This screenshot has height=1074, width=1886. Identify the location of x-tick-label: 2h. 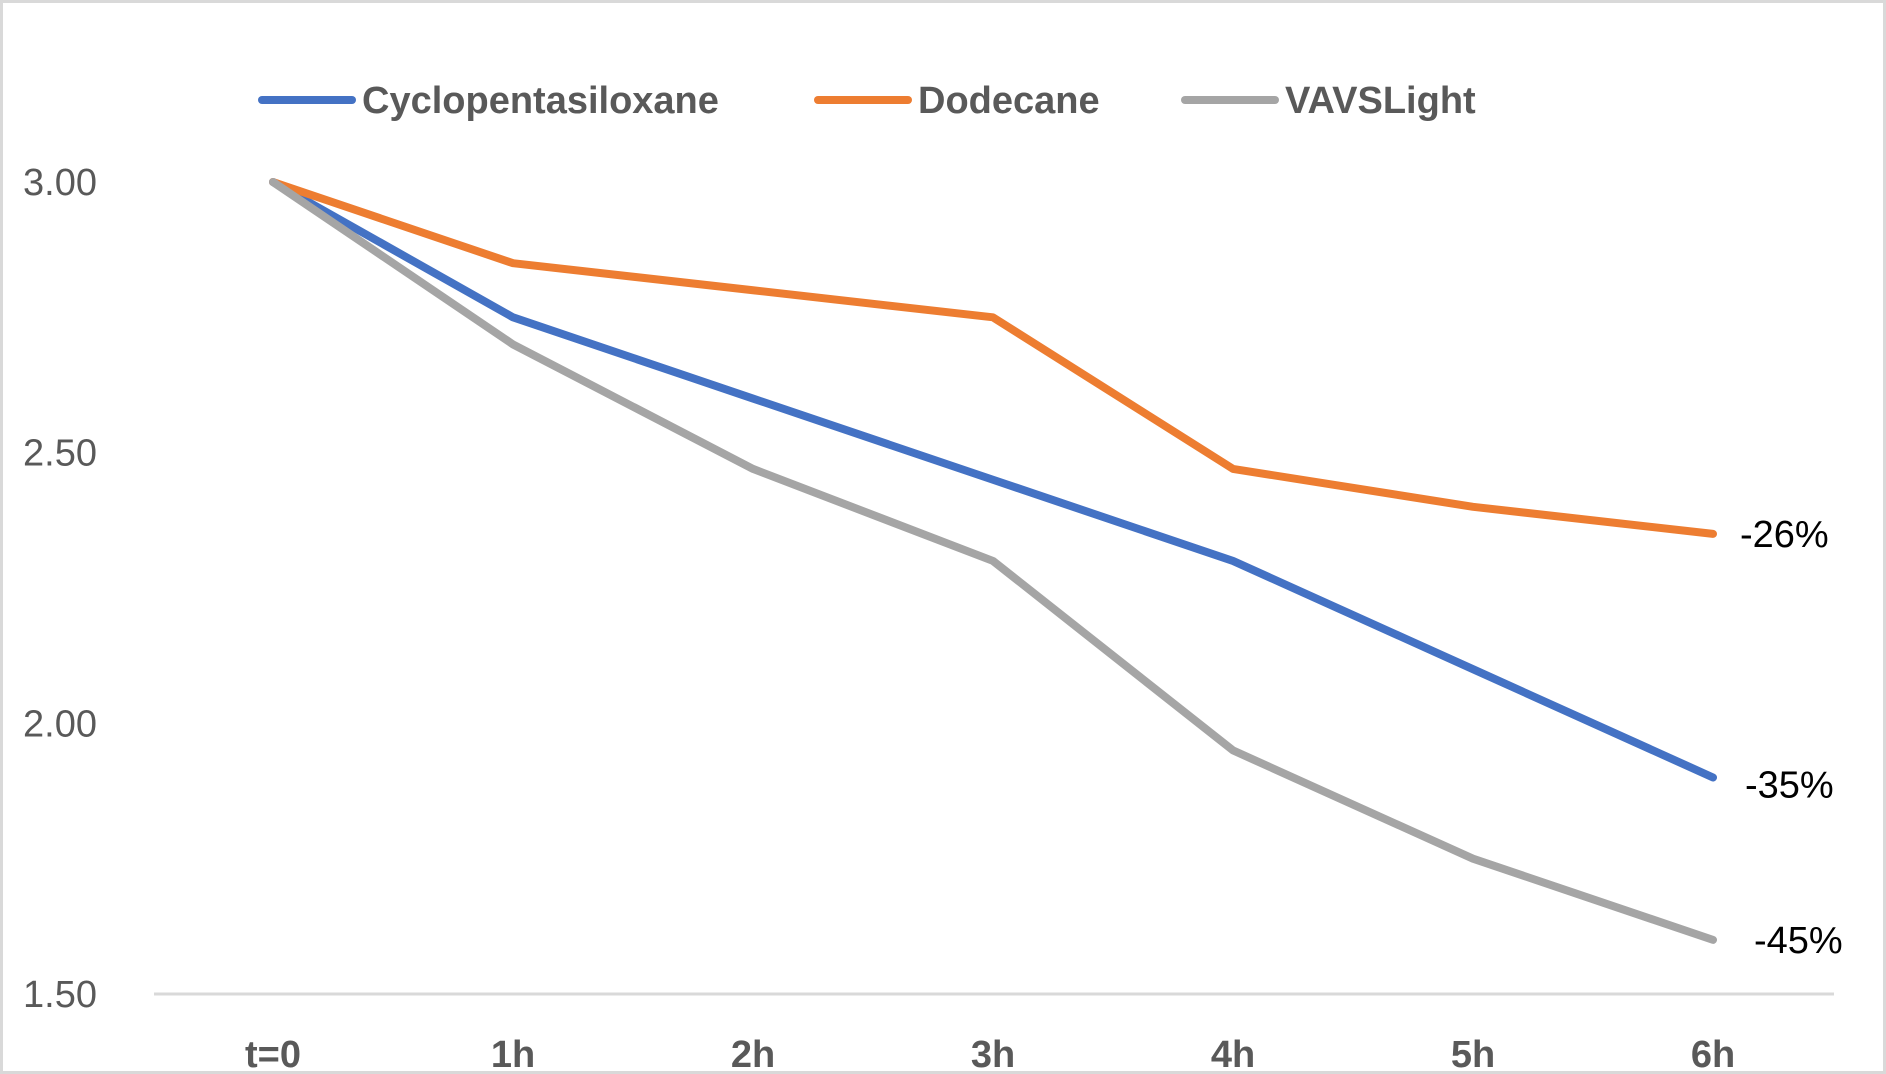
(753, 1054).